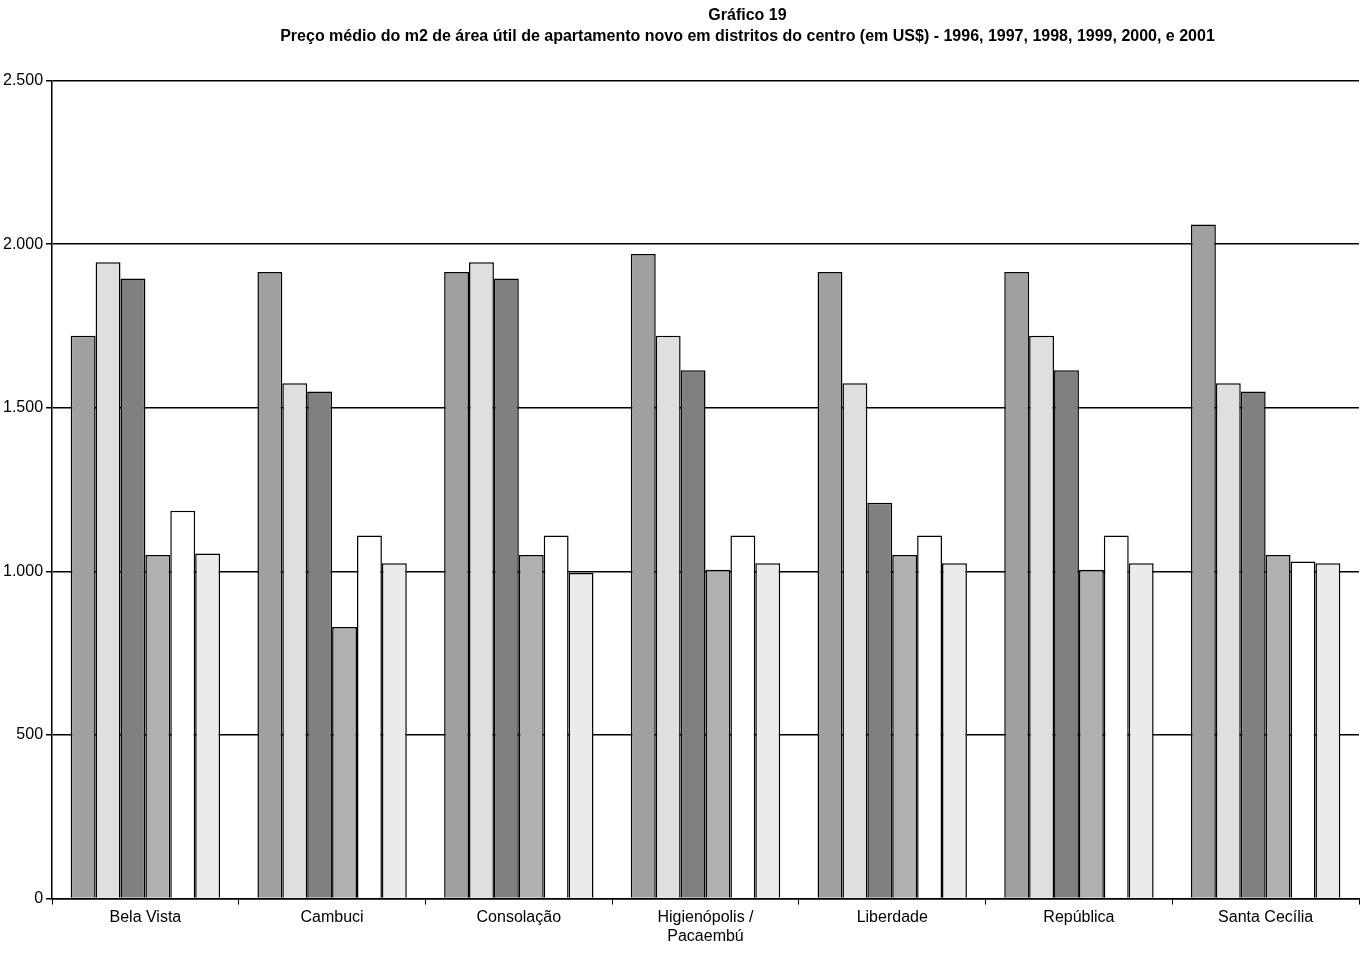 This screenshot has height=956, width=1363. What do you see at coordinates (23, 80) in the screenshot?
I see `y-tick-label: 2.500` at bounding box center [23, 80].